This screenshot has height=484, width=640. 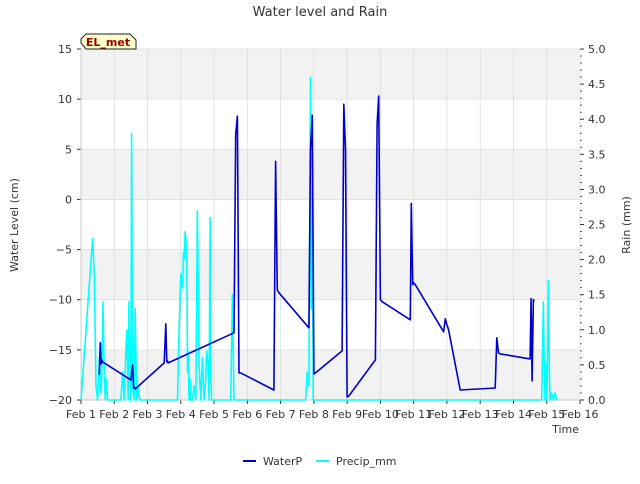 What do you see at coordinates (114, 414) in the screenshot?
I see `x-tick-label-1: Feb 2` at bounding box center [114, 414].